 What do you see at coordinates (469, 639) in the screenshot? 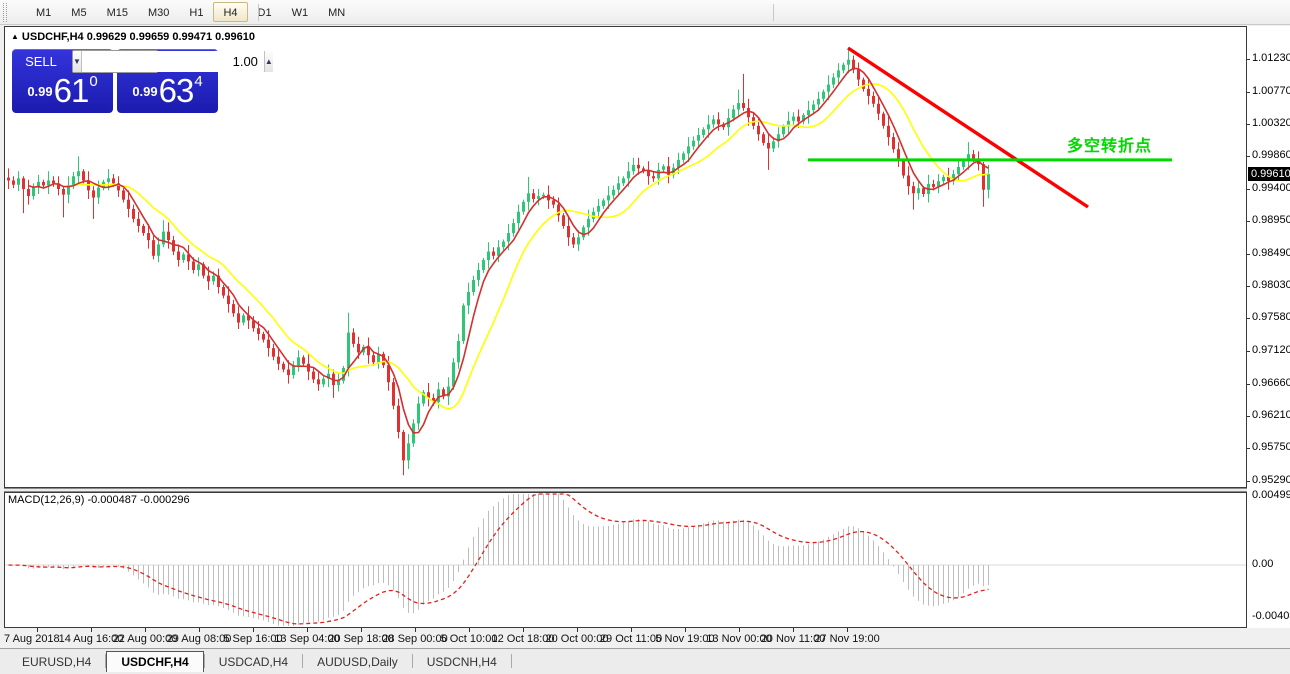
I see `time-axis-label: 5 Oct 10:00` at bounding box center [469, 639].